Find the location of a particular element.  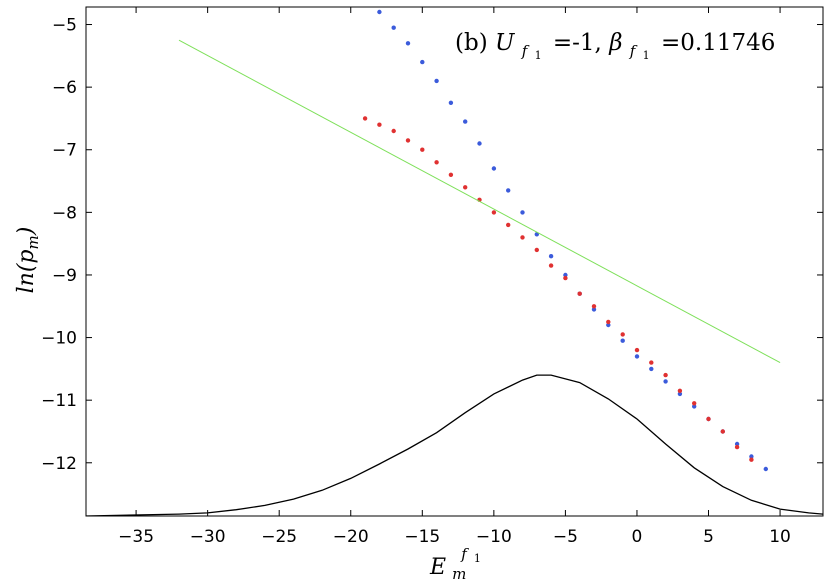

x-tick-label: 10 is located at coordinates (780, 537).